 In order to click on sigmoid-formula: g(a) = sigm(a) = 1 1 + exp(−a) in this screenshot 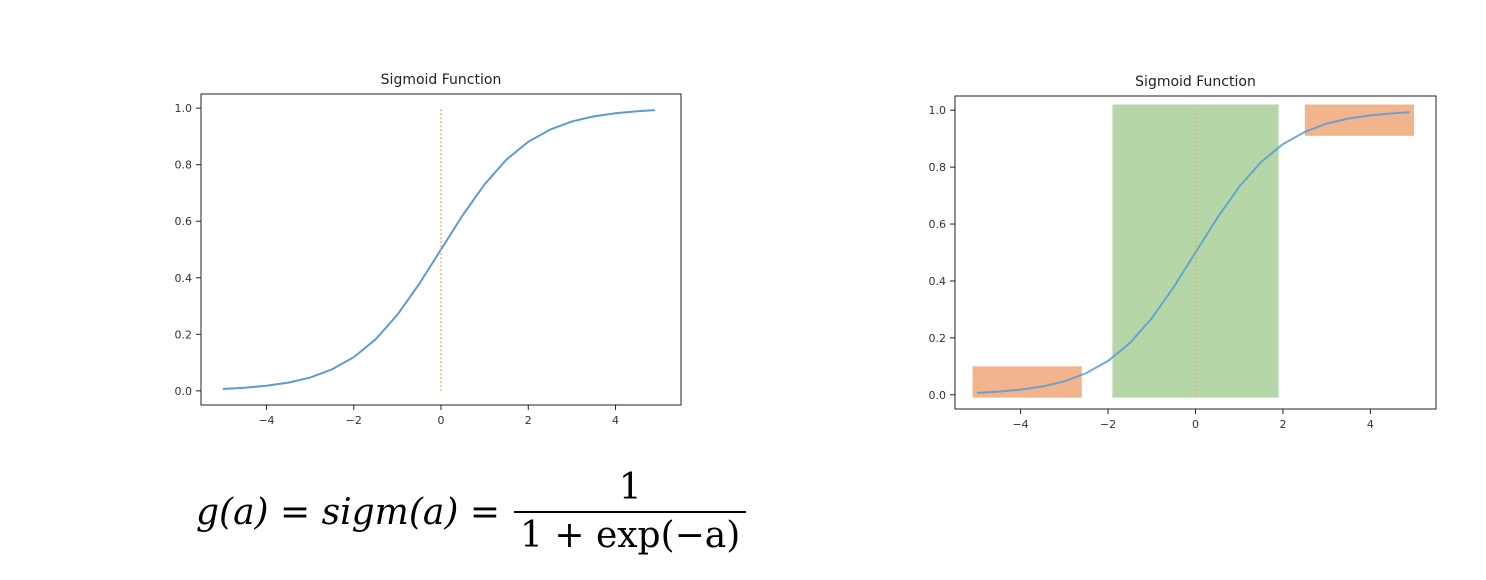, I will do `click(471, 512)`.